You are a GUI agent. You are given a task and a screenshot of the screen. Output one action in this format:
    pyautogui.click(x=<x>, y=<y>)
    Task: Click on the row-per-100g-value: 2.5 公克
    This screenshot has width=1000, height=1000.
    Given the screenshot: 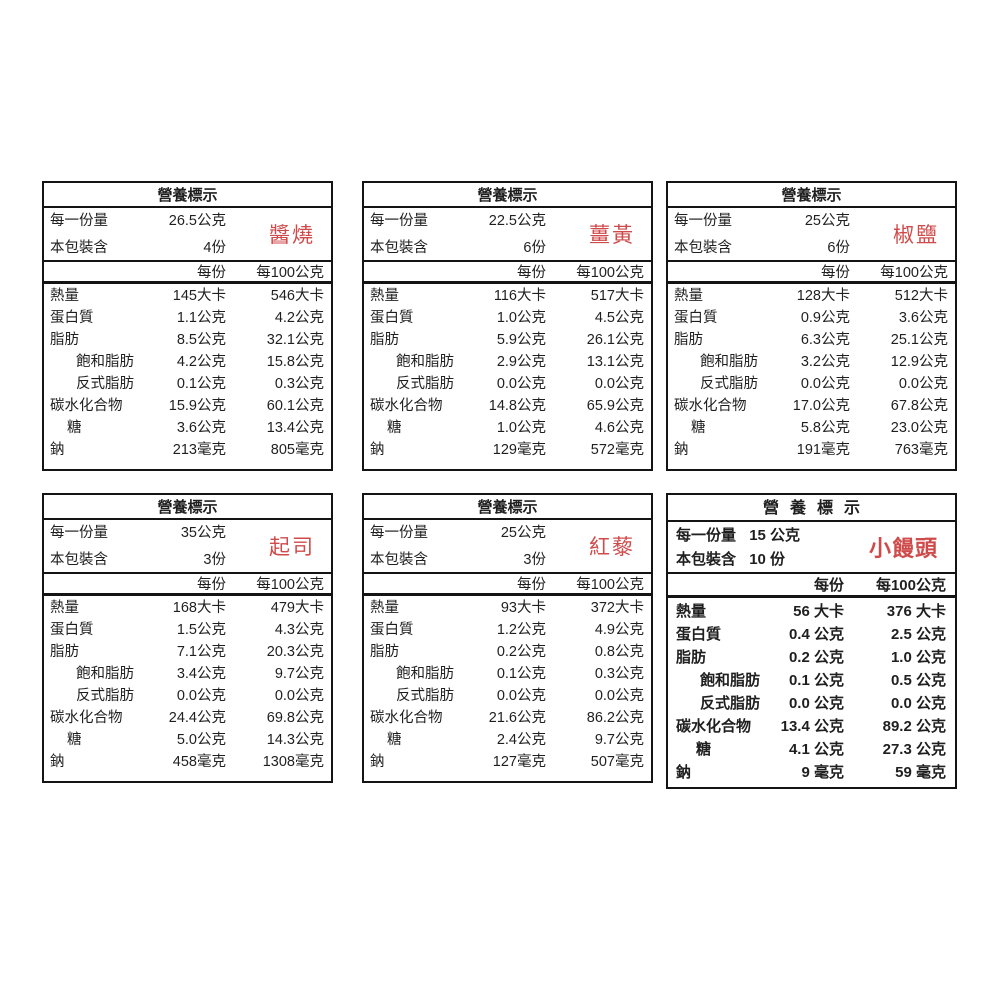 What is the action you would take?
    pyautogui.click(x=918, y=634)
    